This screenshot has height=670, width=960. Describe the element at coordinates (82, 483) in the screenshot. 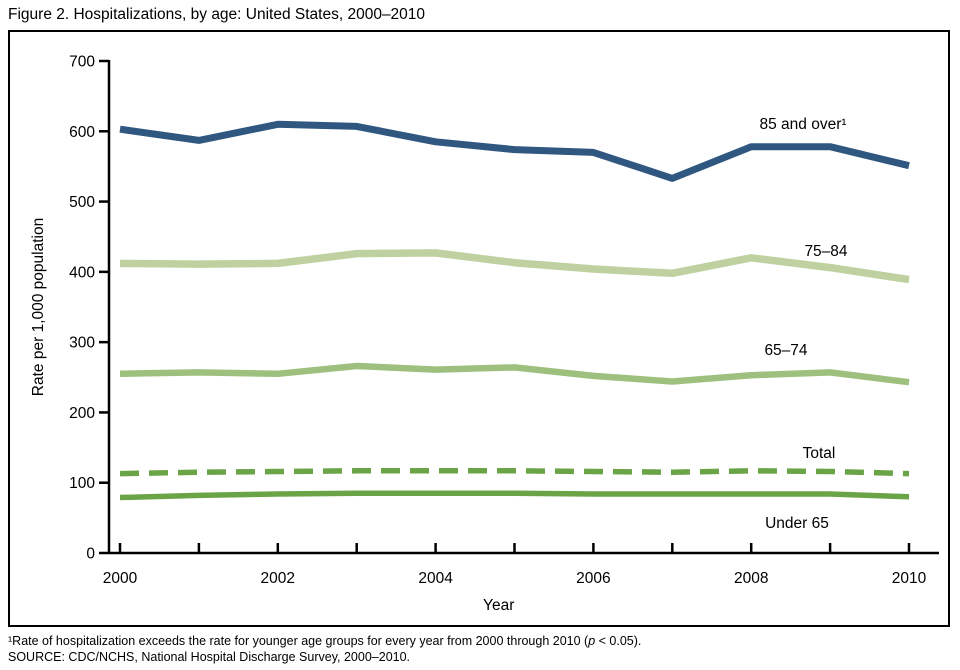

I see `y-tick-label: 100` at that location.